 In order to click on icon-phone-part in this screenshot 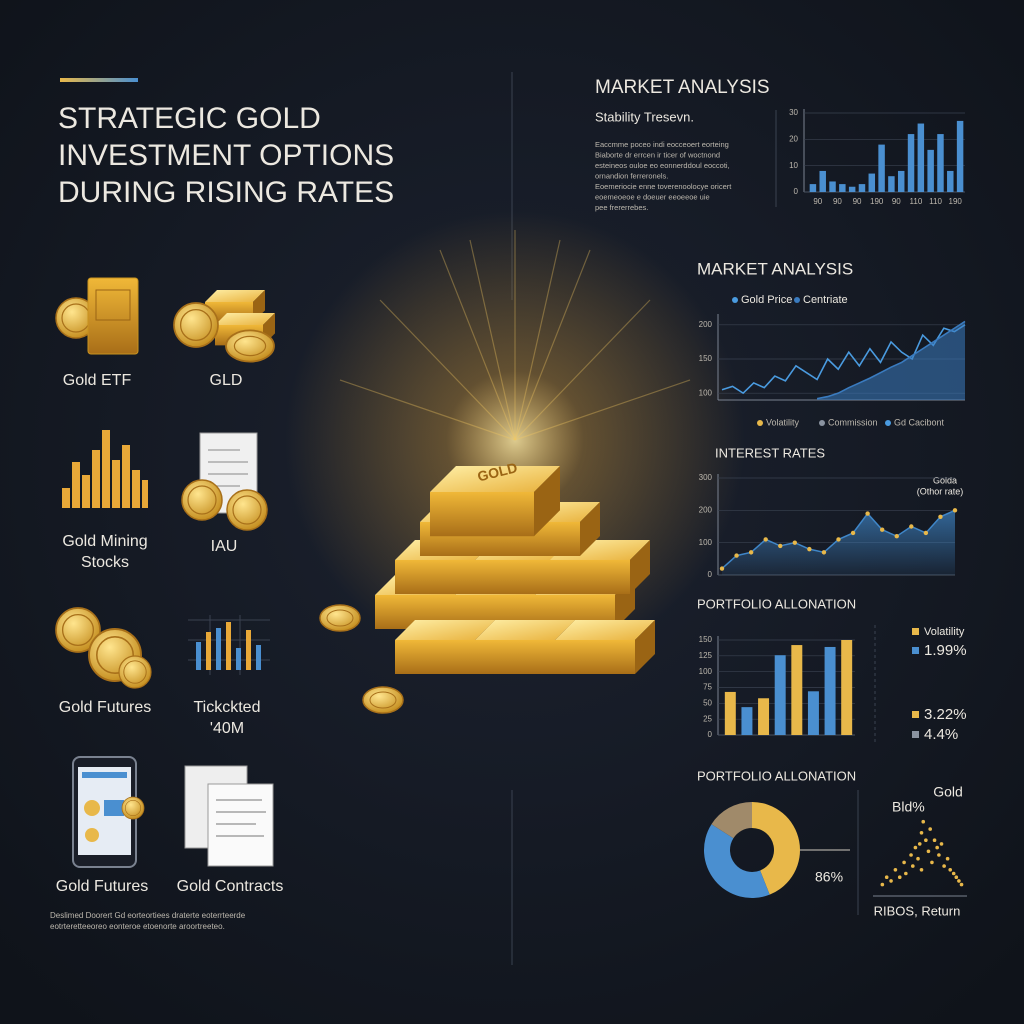, I will do `click(92, 808)`.